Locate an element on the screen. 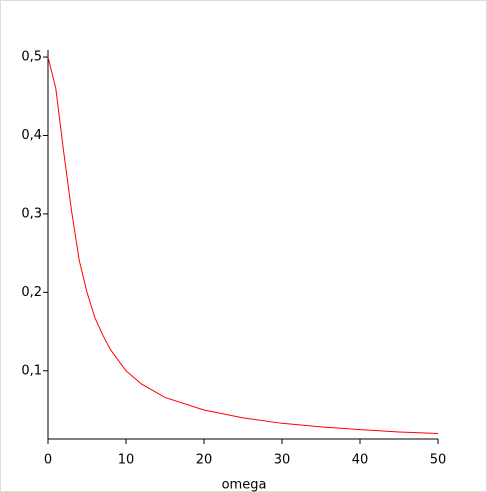  x-tick-label: 0 is located at coordinates (48, 460).